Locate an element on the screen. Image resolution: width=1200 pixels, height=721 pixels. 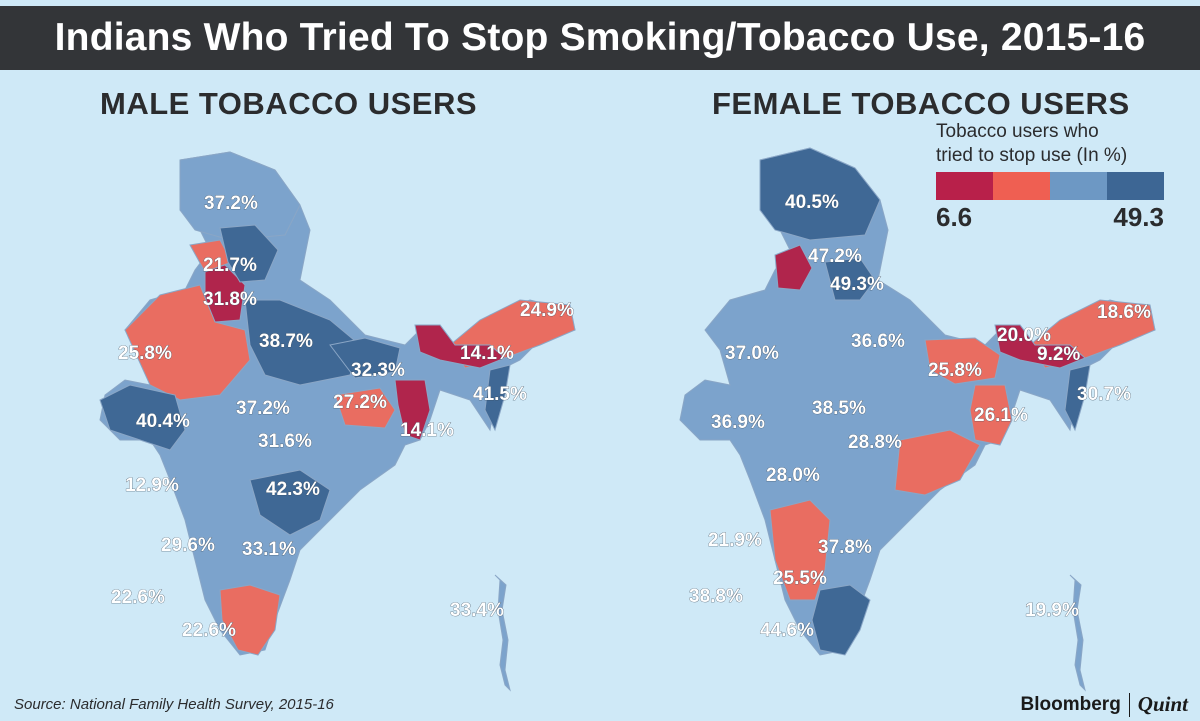
male-region-bihar is located at coordinates (365, 358).